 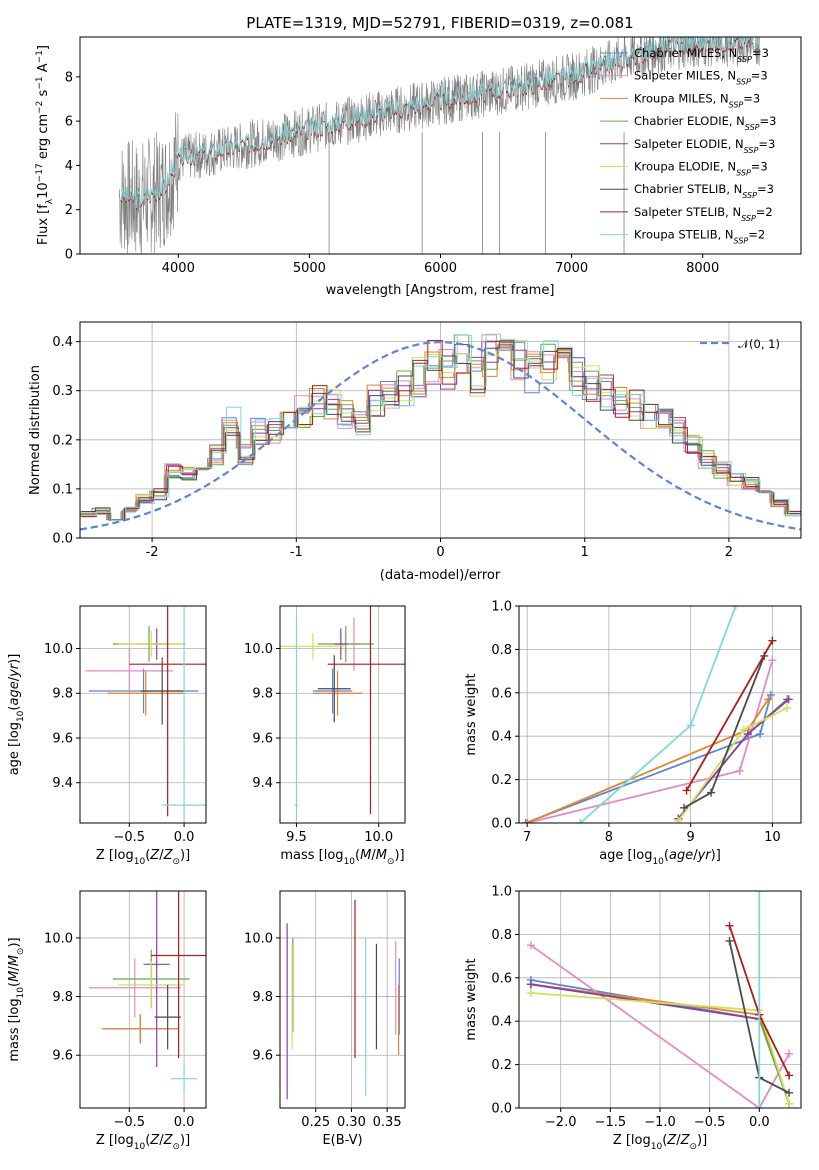 I want to click on x-tick-label: 10.0, so click(x=378, y=837).